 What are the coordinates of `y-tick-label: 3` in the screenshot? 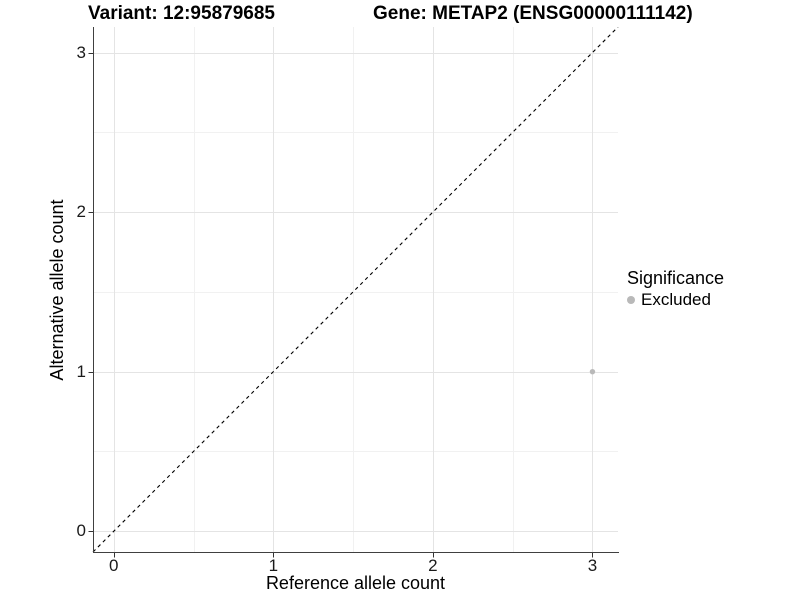 It's located at (81, 52).